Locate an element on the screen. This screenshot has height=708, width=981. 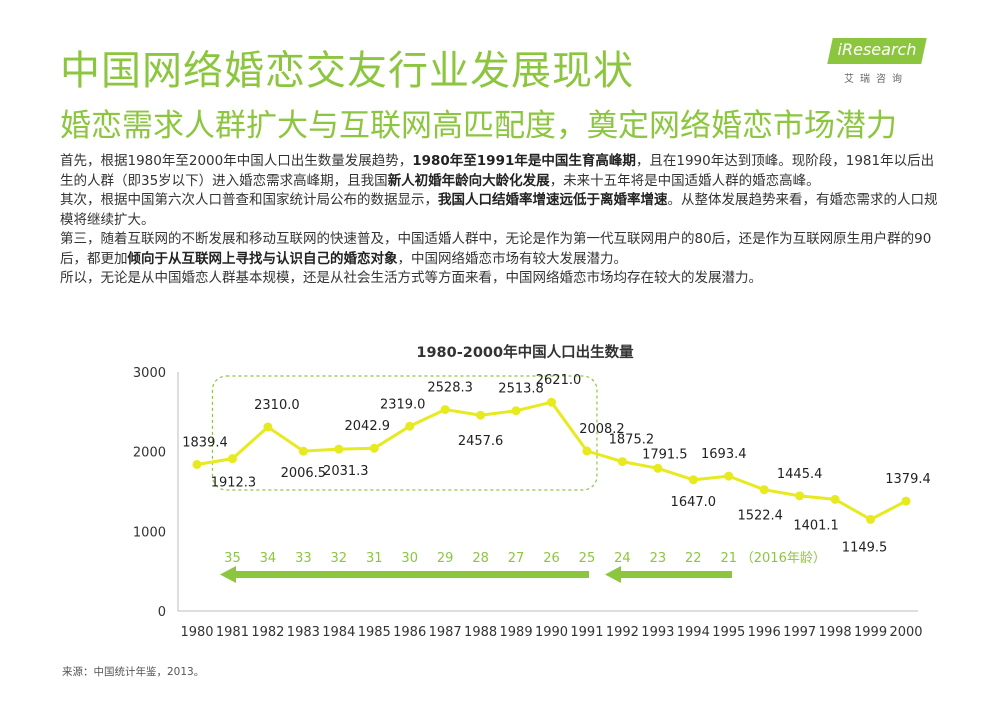
data-label: 1875.2 is located at coordinates (632, 440).